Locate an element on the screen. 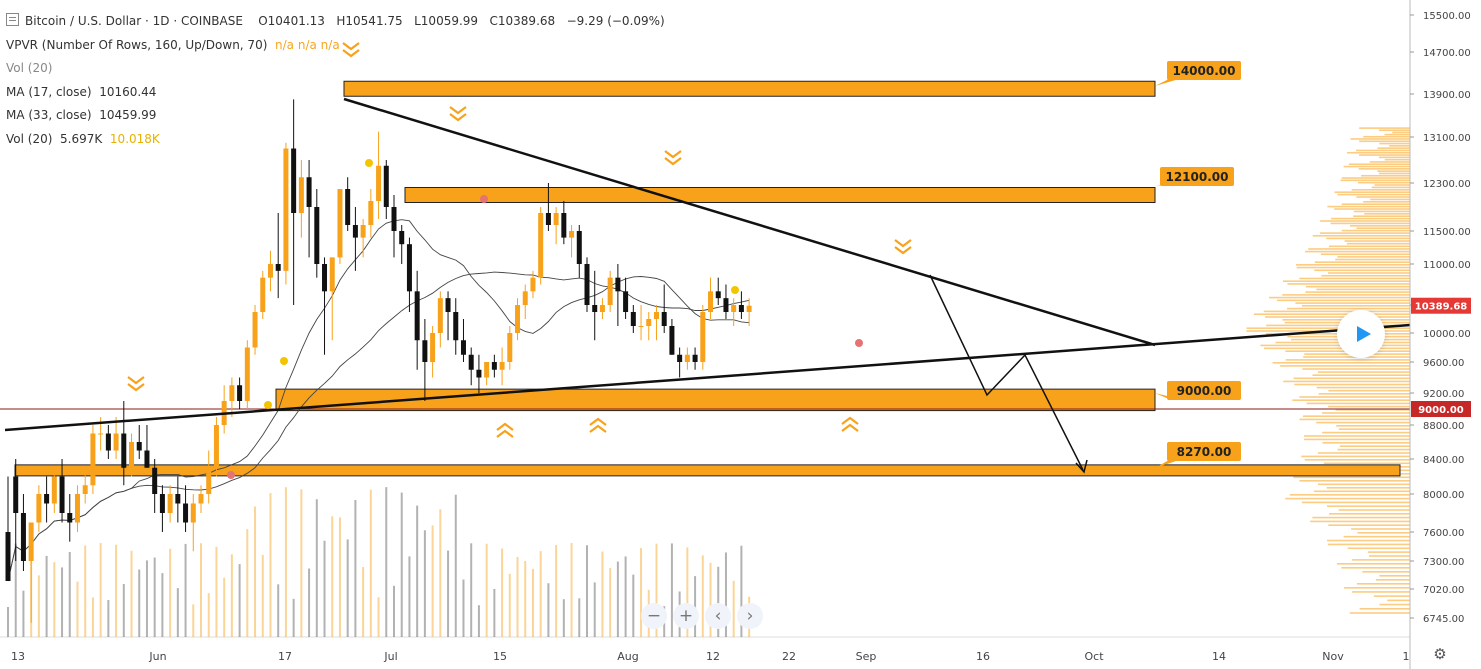 The image size is (1481, 669). time-tick-label: Aug is located at coordinates (627, 656).